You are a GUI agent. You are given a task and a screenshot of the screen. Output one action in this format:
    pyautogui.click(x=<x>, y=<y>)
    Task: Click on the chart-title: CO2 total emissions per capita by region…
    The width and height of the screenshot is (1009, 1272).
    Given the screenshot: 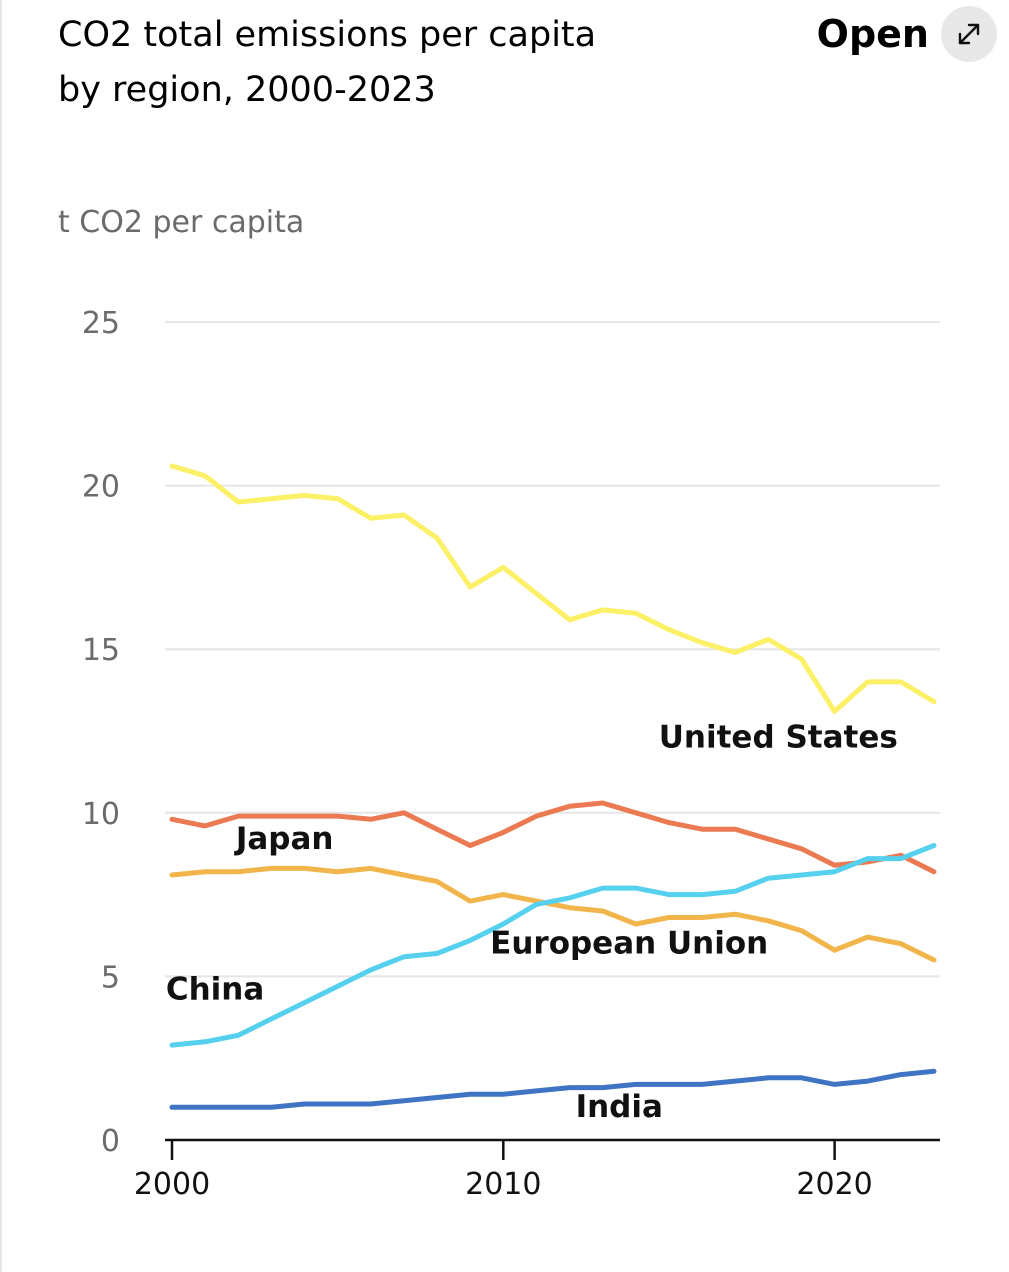 What is the action you would take?
    pyautogui.click(x=368, y=63)
    